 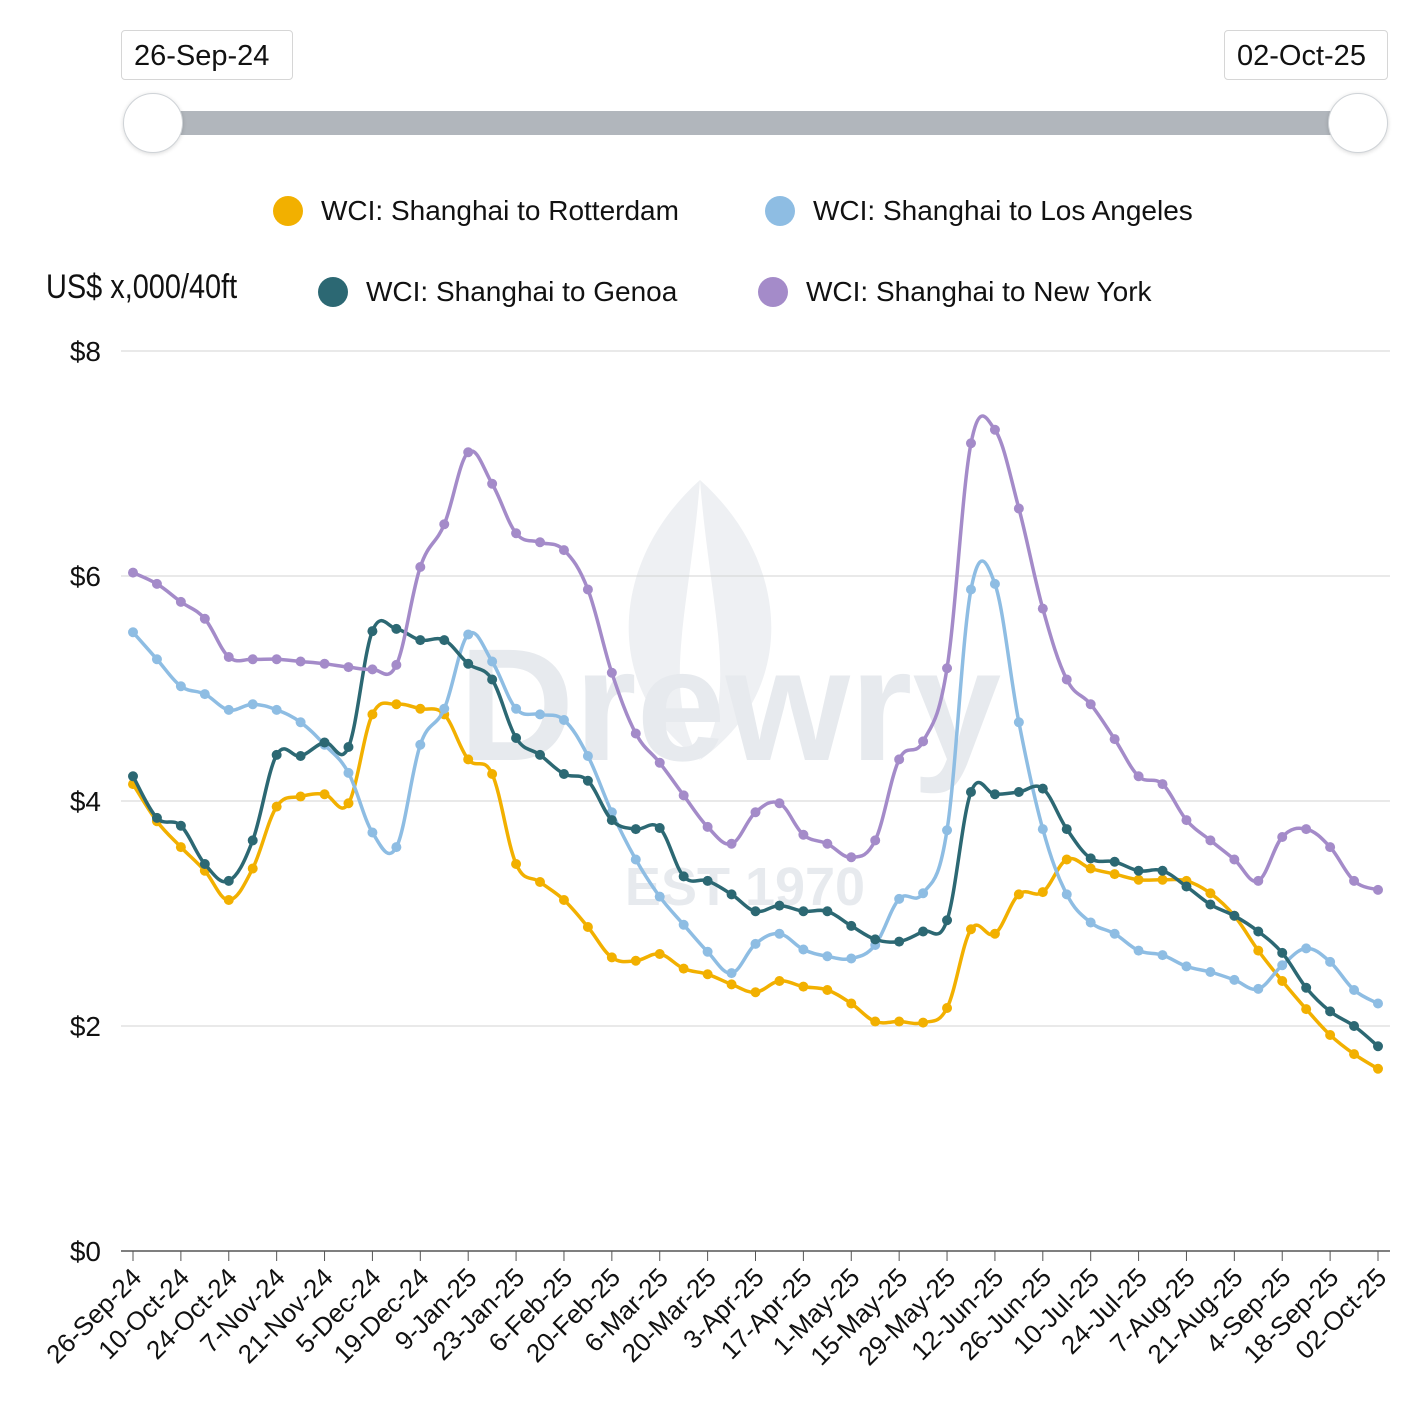 What do you see at coordinates (979, 211) in the screenshot?
I see `legend-item-los-angeles: WCI: Shanghai to Los Angeles` at bounding box center [979, 211].